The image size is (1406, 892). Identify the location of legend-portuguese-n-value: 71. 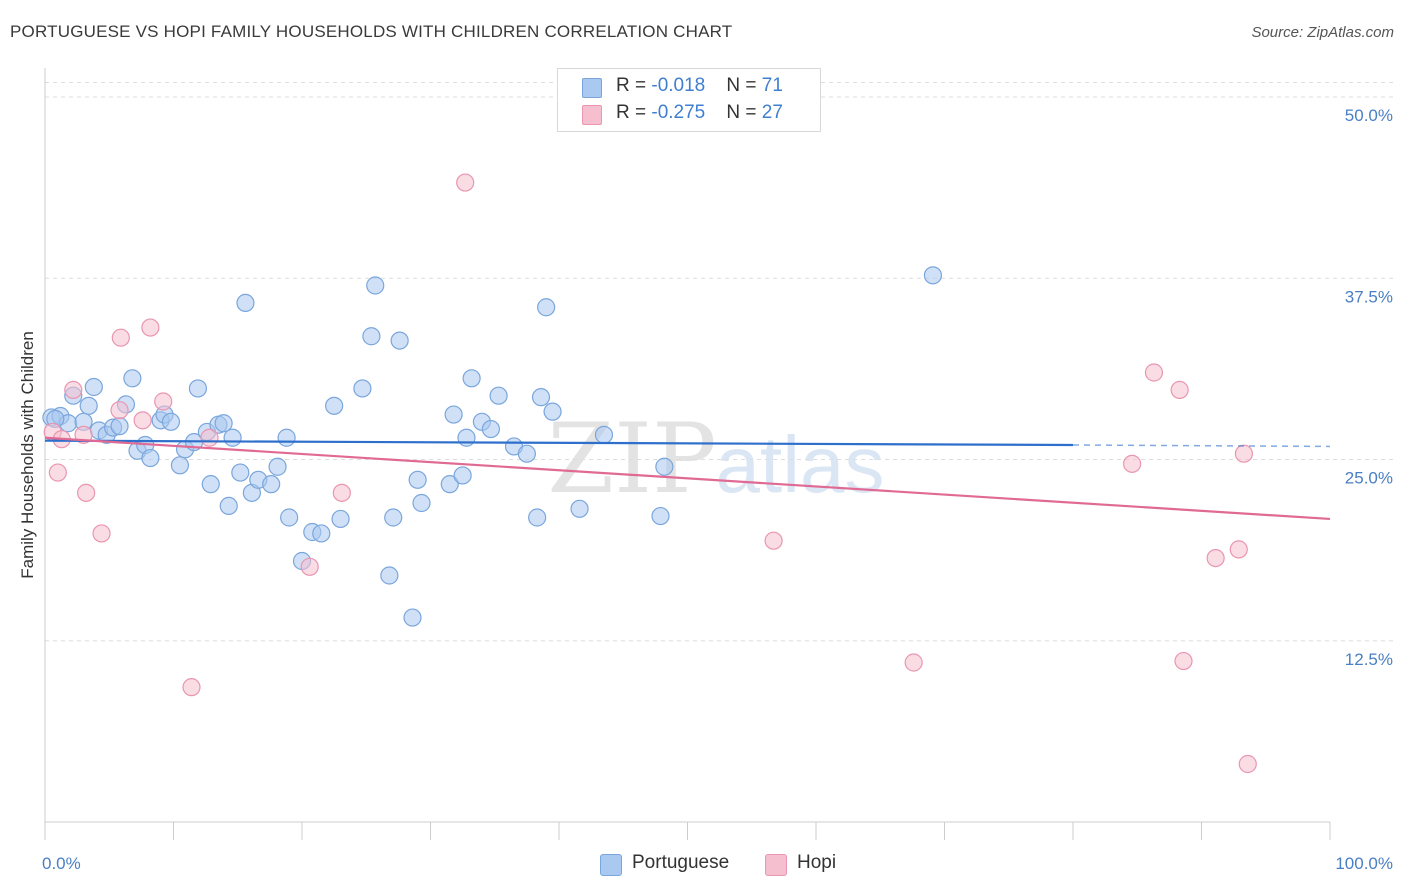
(772, 85).